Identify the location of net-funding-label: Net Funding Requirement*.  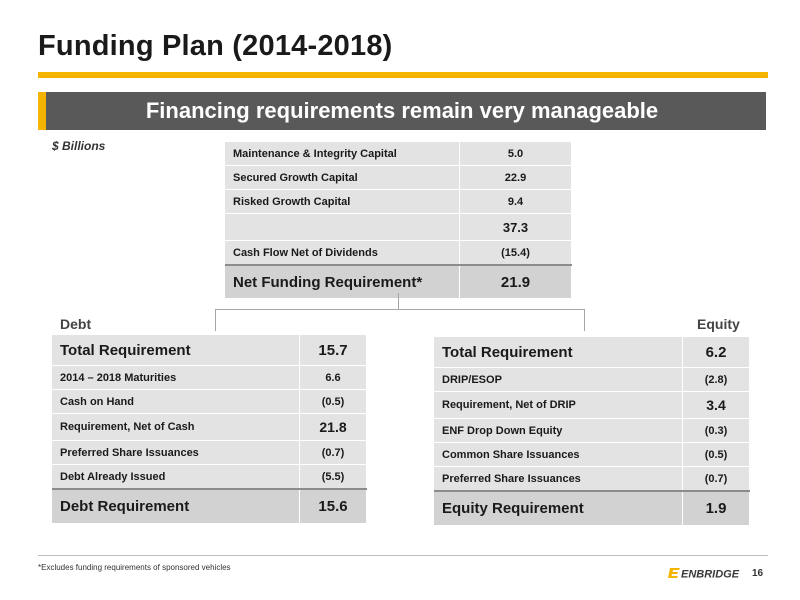
(342, 281).